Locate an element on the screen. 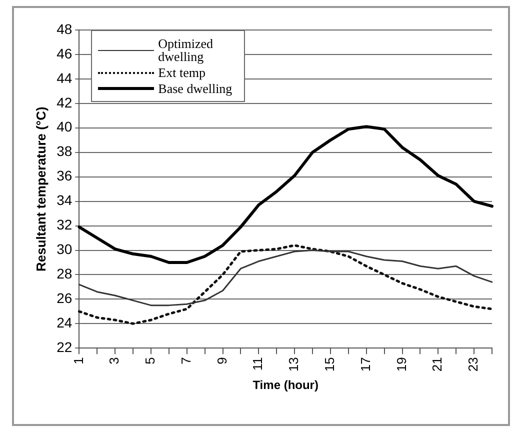 The height and width of the screenshot is (437, 522). legend-label: Optimized dwelling is located at coordinates (186, 50).